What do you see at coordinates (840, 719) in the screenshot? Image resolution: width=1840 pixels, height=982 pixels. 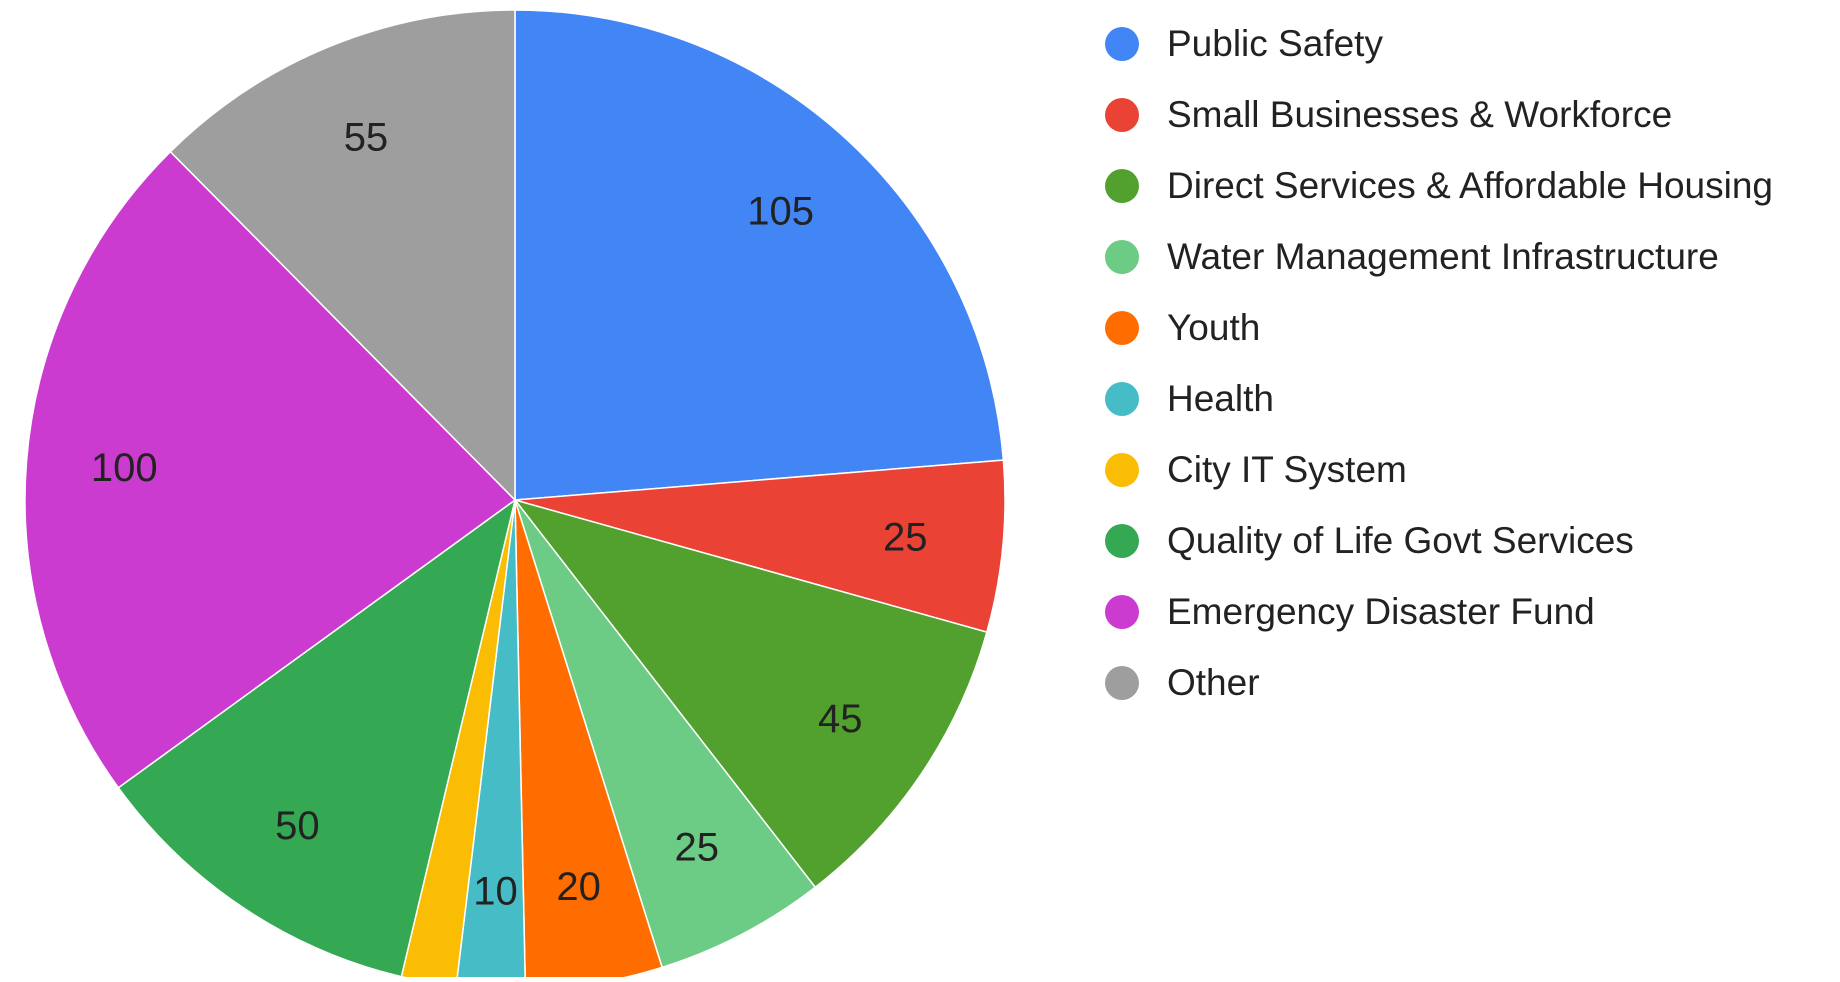 I see `slice-label-direct-services-and-affordable-housing: 45` at bounding box center [840, 719].